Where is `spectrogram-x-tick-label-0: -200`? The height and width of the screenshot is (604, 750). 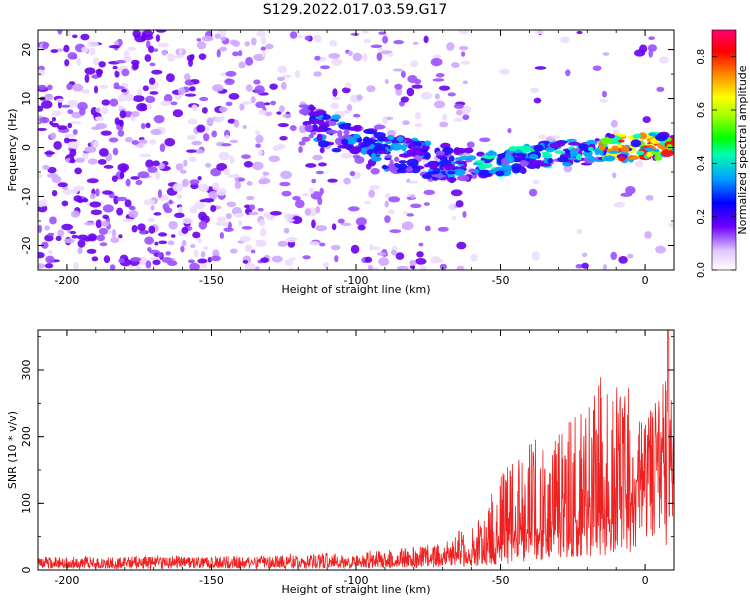
spectrogram-x-tick-label-0: -200 is located at coordinates (66, 280).